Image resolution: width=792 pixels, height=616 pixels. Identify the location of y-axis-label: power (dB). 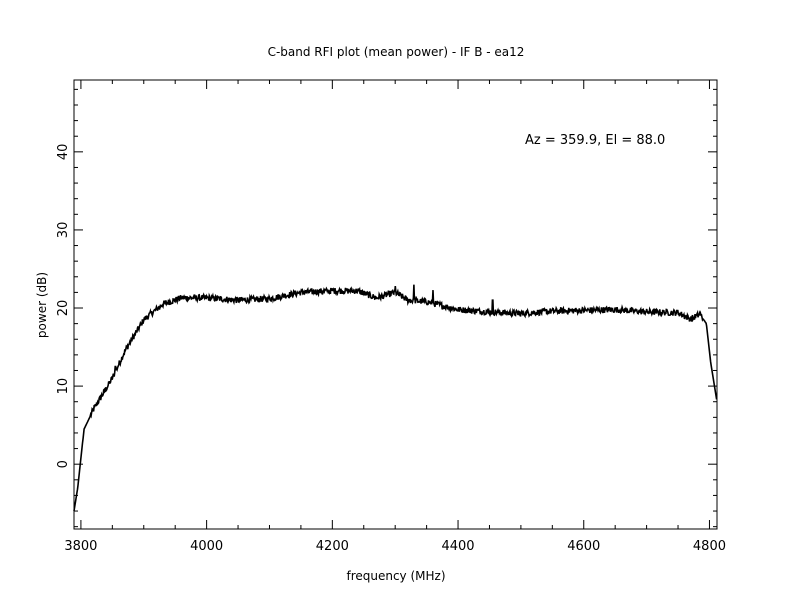
(42, 305).